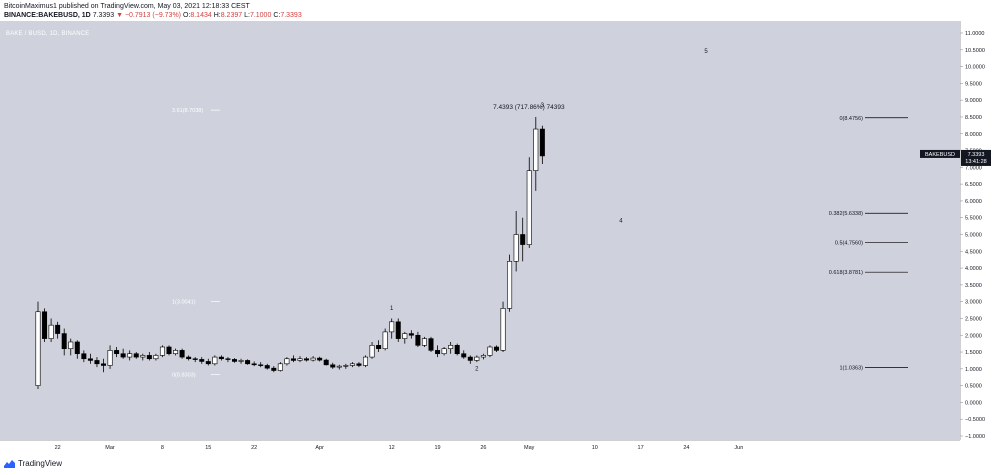 The width and height of the screenshot is (1001, 475). Describe the element at coordinates (119, 15) in the screenshot. I see `down-arrow-icon: ▼` at that location.